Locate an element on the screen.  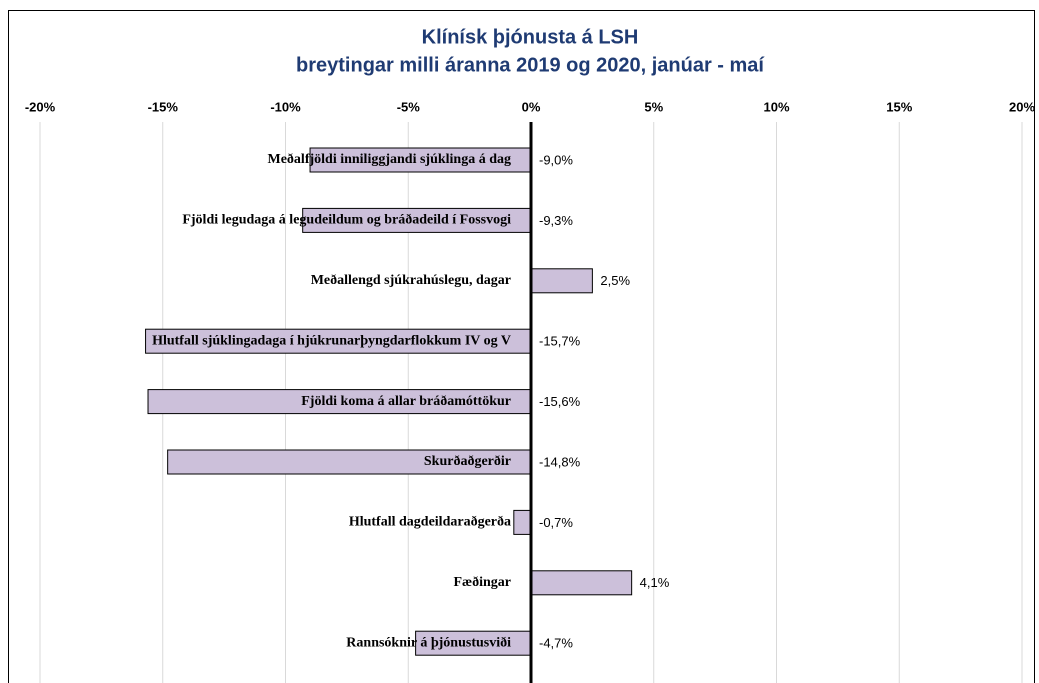
value-label: -15,7% is located at coordinates (560, 341).